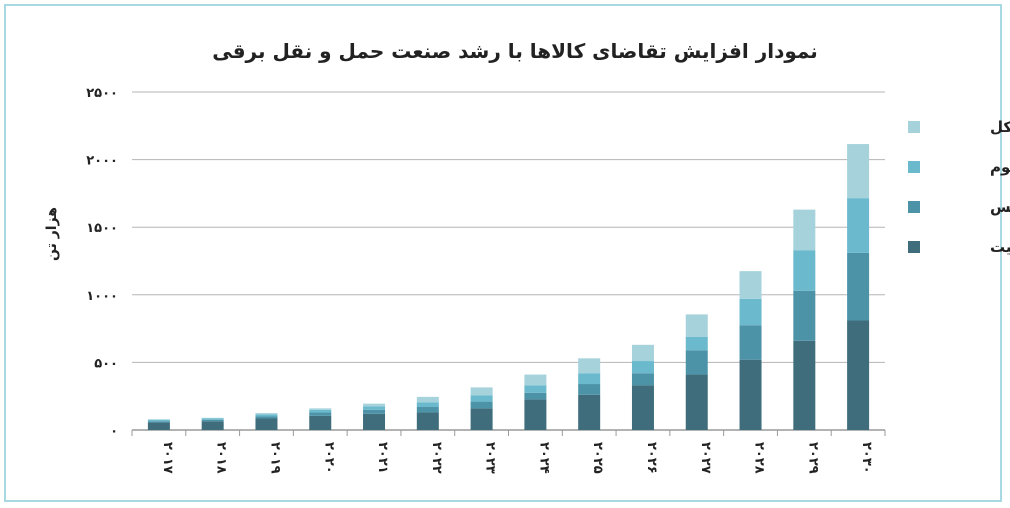 This screenshot has height=508, width=1010. I want to click on x-tick-label: ۲۰۱۹, so click(274, 458).